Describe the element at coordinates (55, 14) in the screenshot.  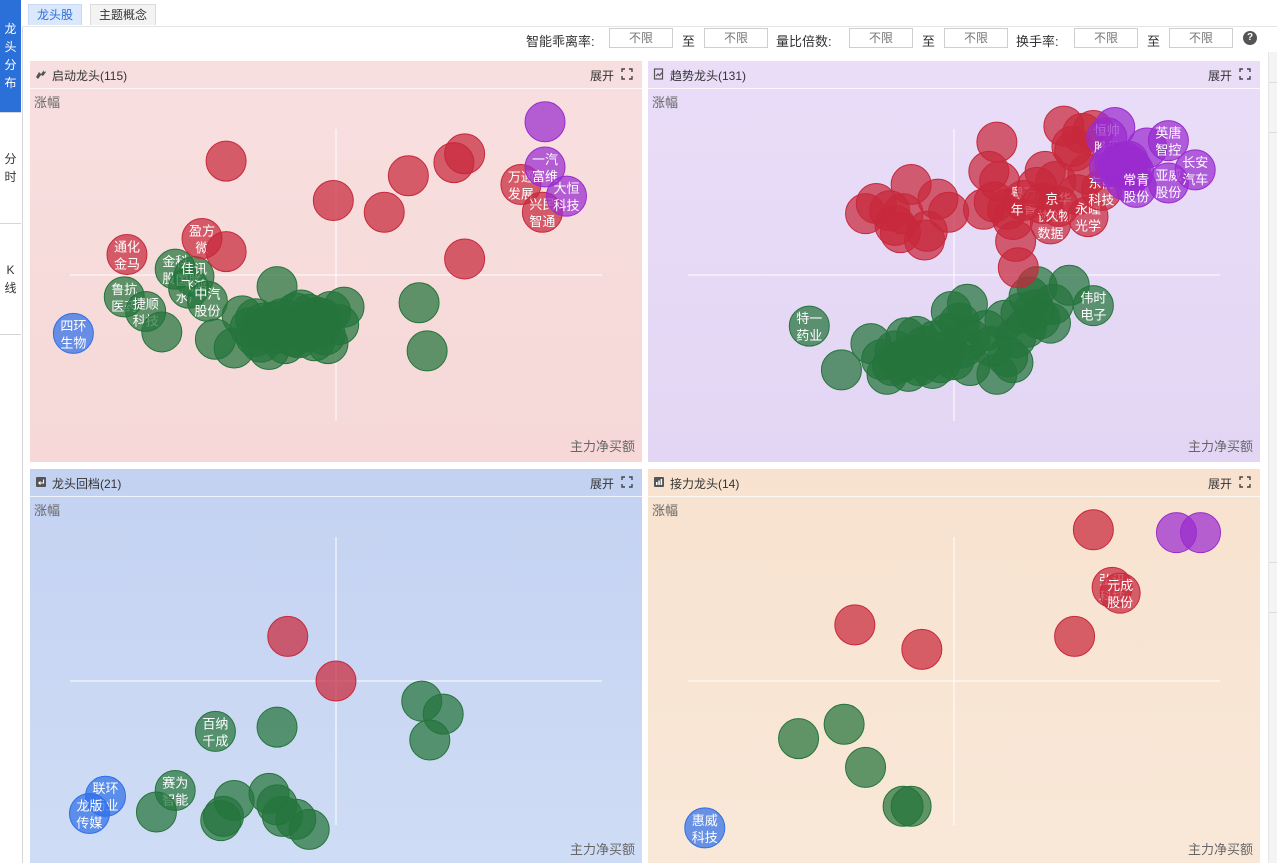
I see `tab-leader-stocks: 龙头股` at that location.